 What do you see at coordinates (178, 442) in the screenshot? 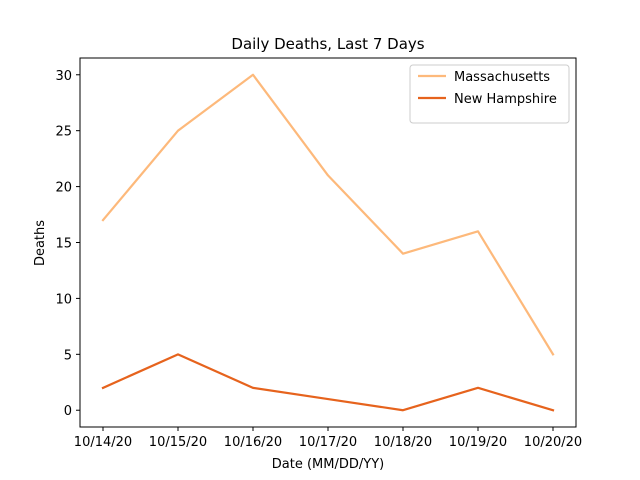
I see `x-tick-label: 10/15/20` at bounding box center [178, 442].